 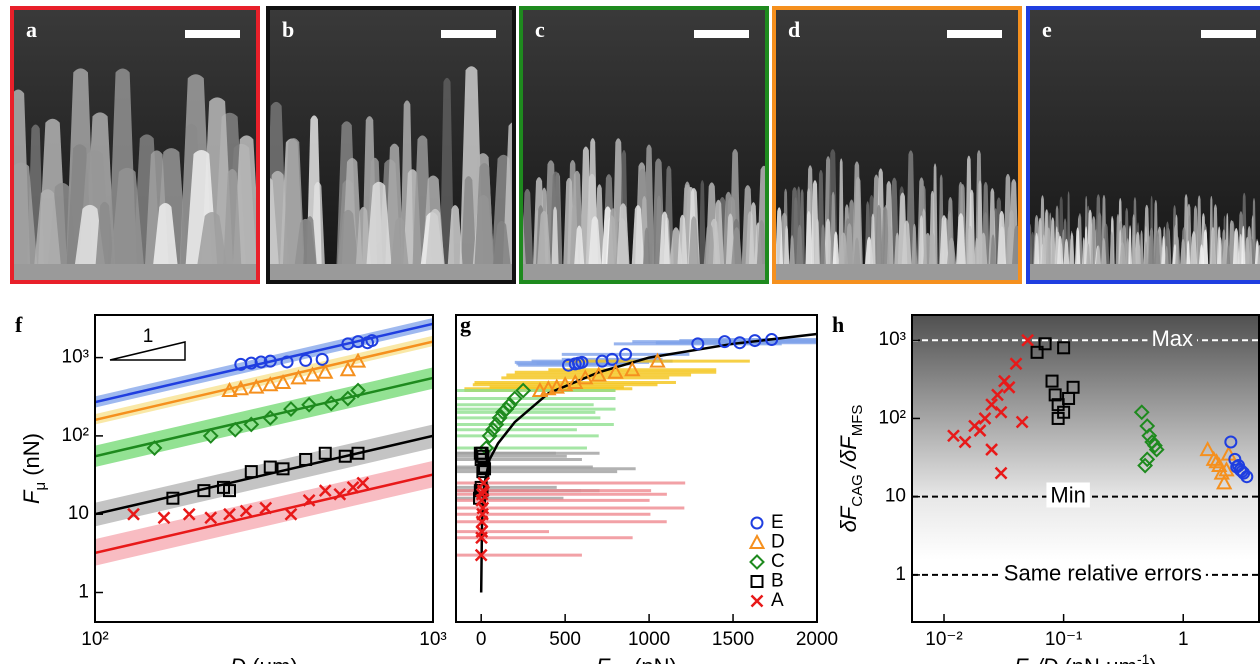 What do you see at coordinates (1047, 29) in the screenshot?
I see `panel-label: e` at bounding box center [1047, 29].